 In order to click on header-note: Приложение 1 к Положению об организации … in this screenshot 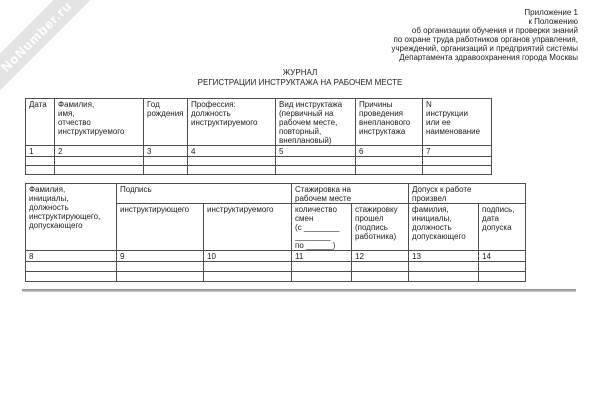, I will do `click(484, 35)`.